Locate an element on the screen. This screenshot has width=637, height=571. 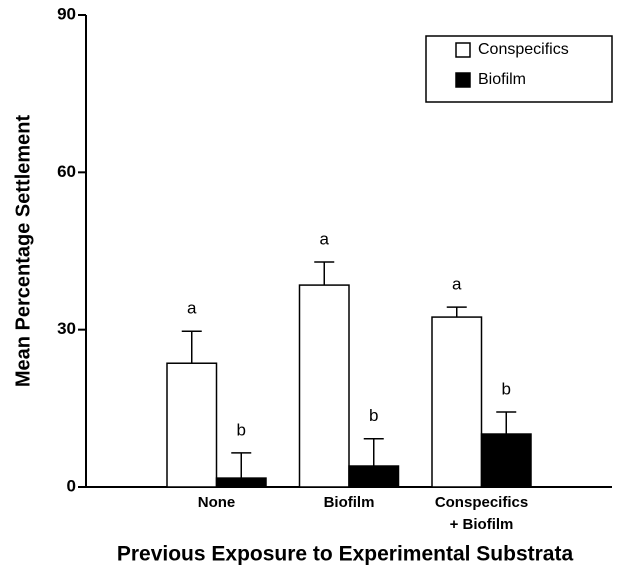
y-tick-label: 60 is located at coordinates (66, 171).